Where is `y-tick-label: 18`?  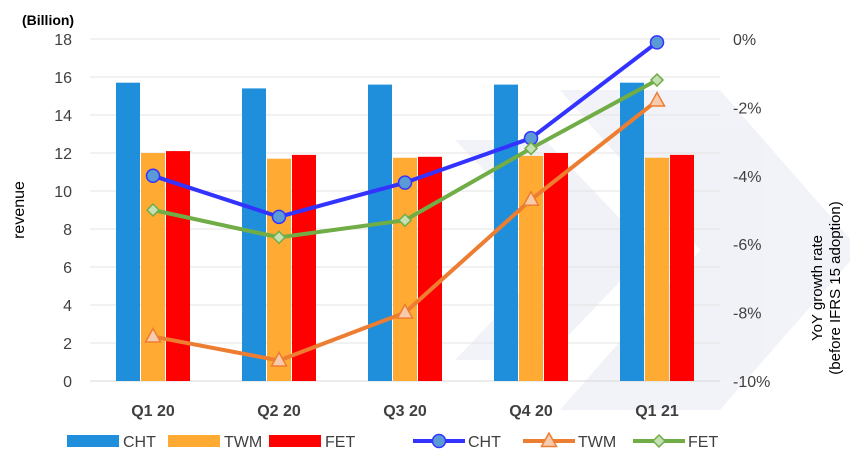
y-tick-label: 18 is located at coordinates (63, 40).